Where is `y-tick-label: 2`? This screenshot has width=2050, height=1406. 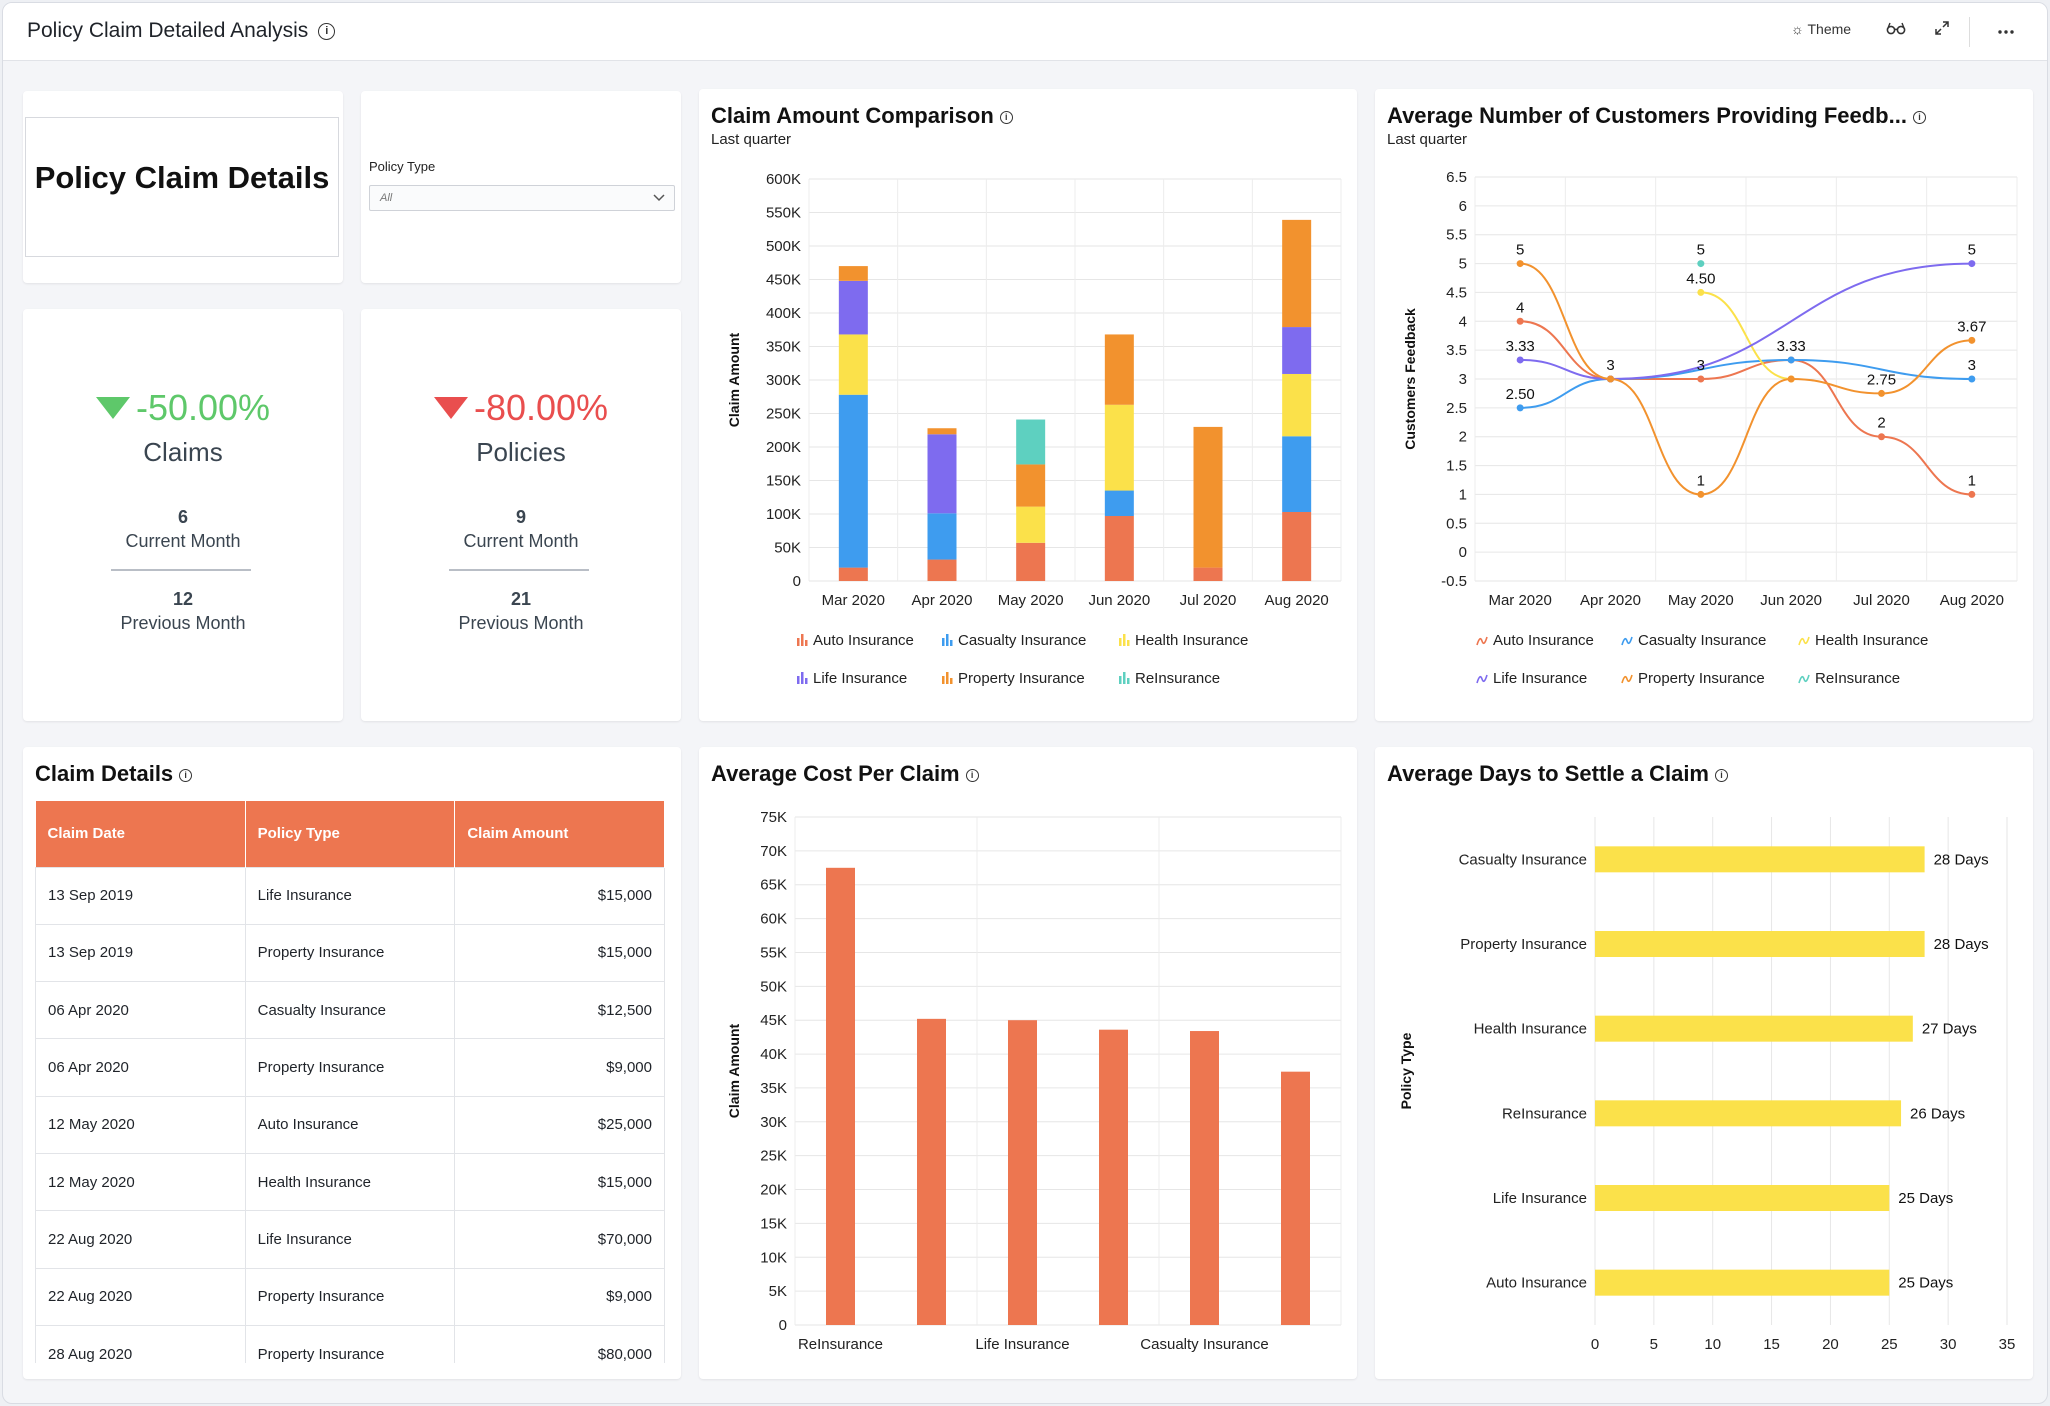
y-tick-label: 2 is located at coordinates (1463, 437).